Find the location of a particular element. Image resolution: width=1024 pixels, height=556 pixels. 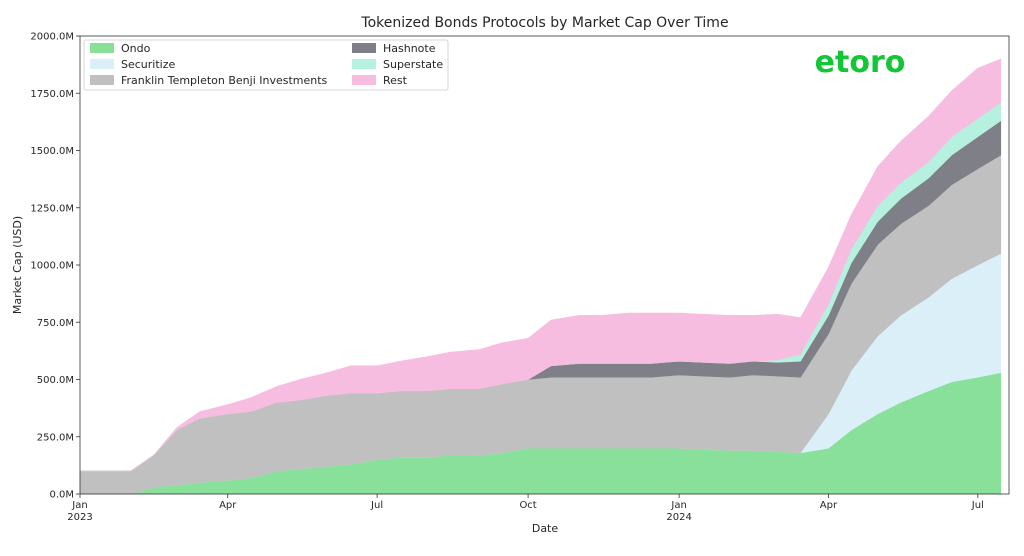

y-tick-label: 250.0M is located at coordinates (55, 437).